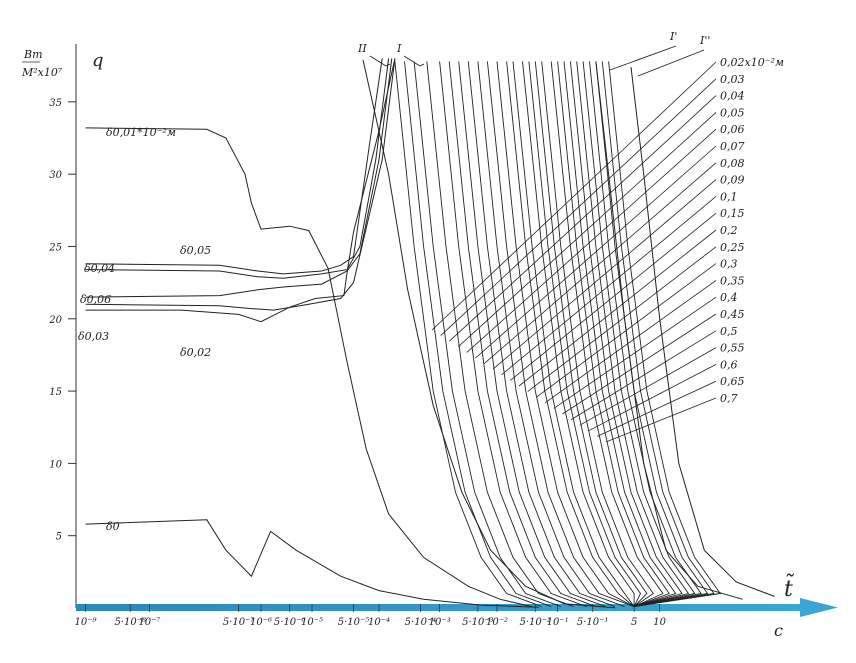  I want to click on curve-label: 0,07, so click(732, 146).